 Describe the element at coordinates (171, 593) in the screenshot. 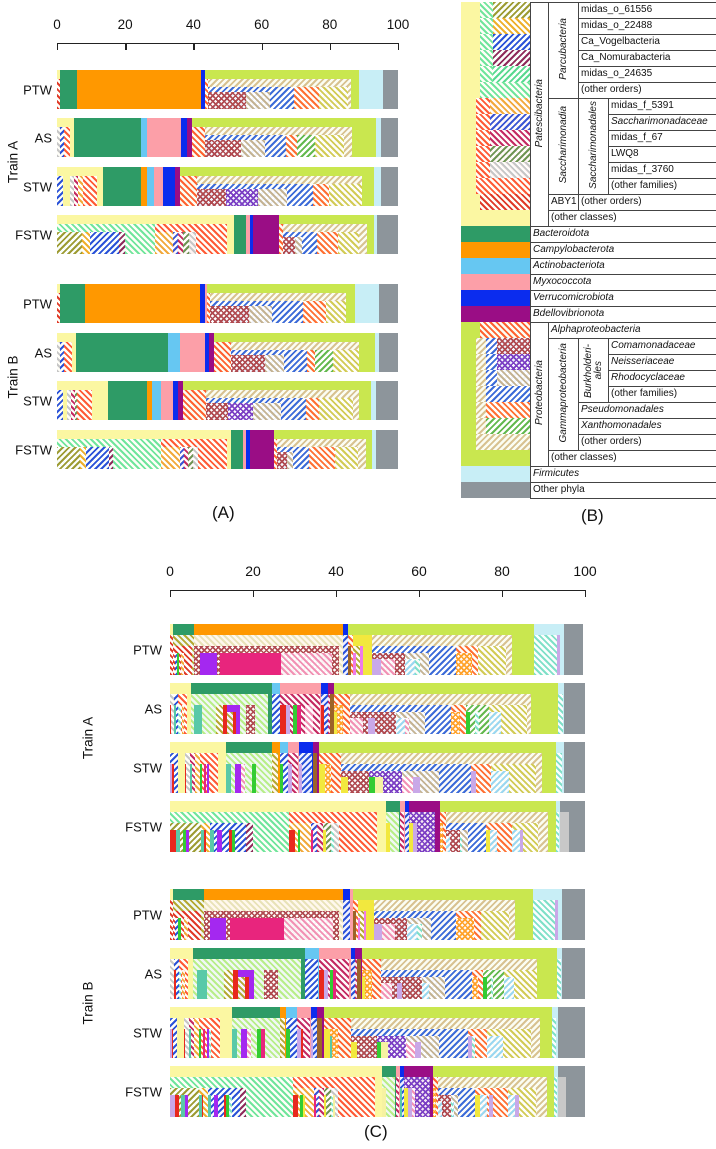

I see `axis-tick-mark` at that location.